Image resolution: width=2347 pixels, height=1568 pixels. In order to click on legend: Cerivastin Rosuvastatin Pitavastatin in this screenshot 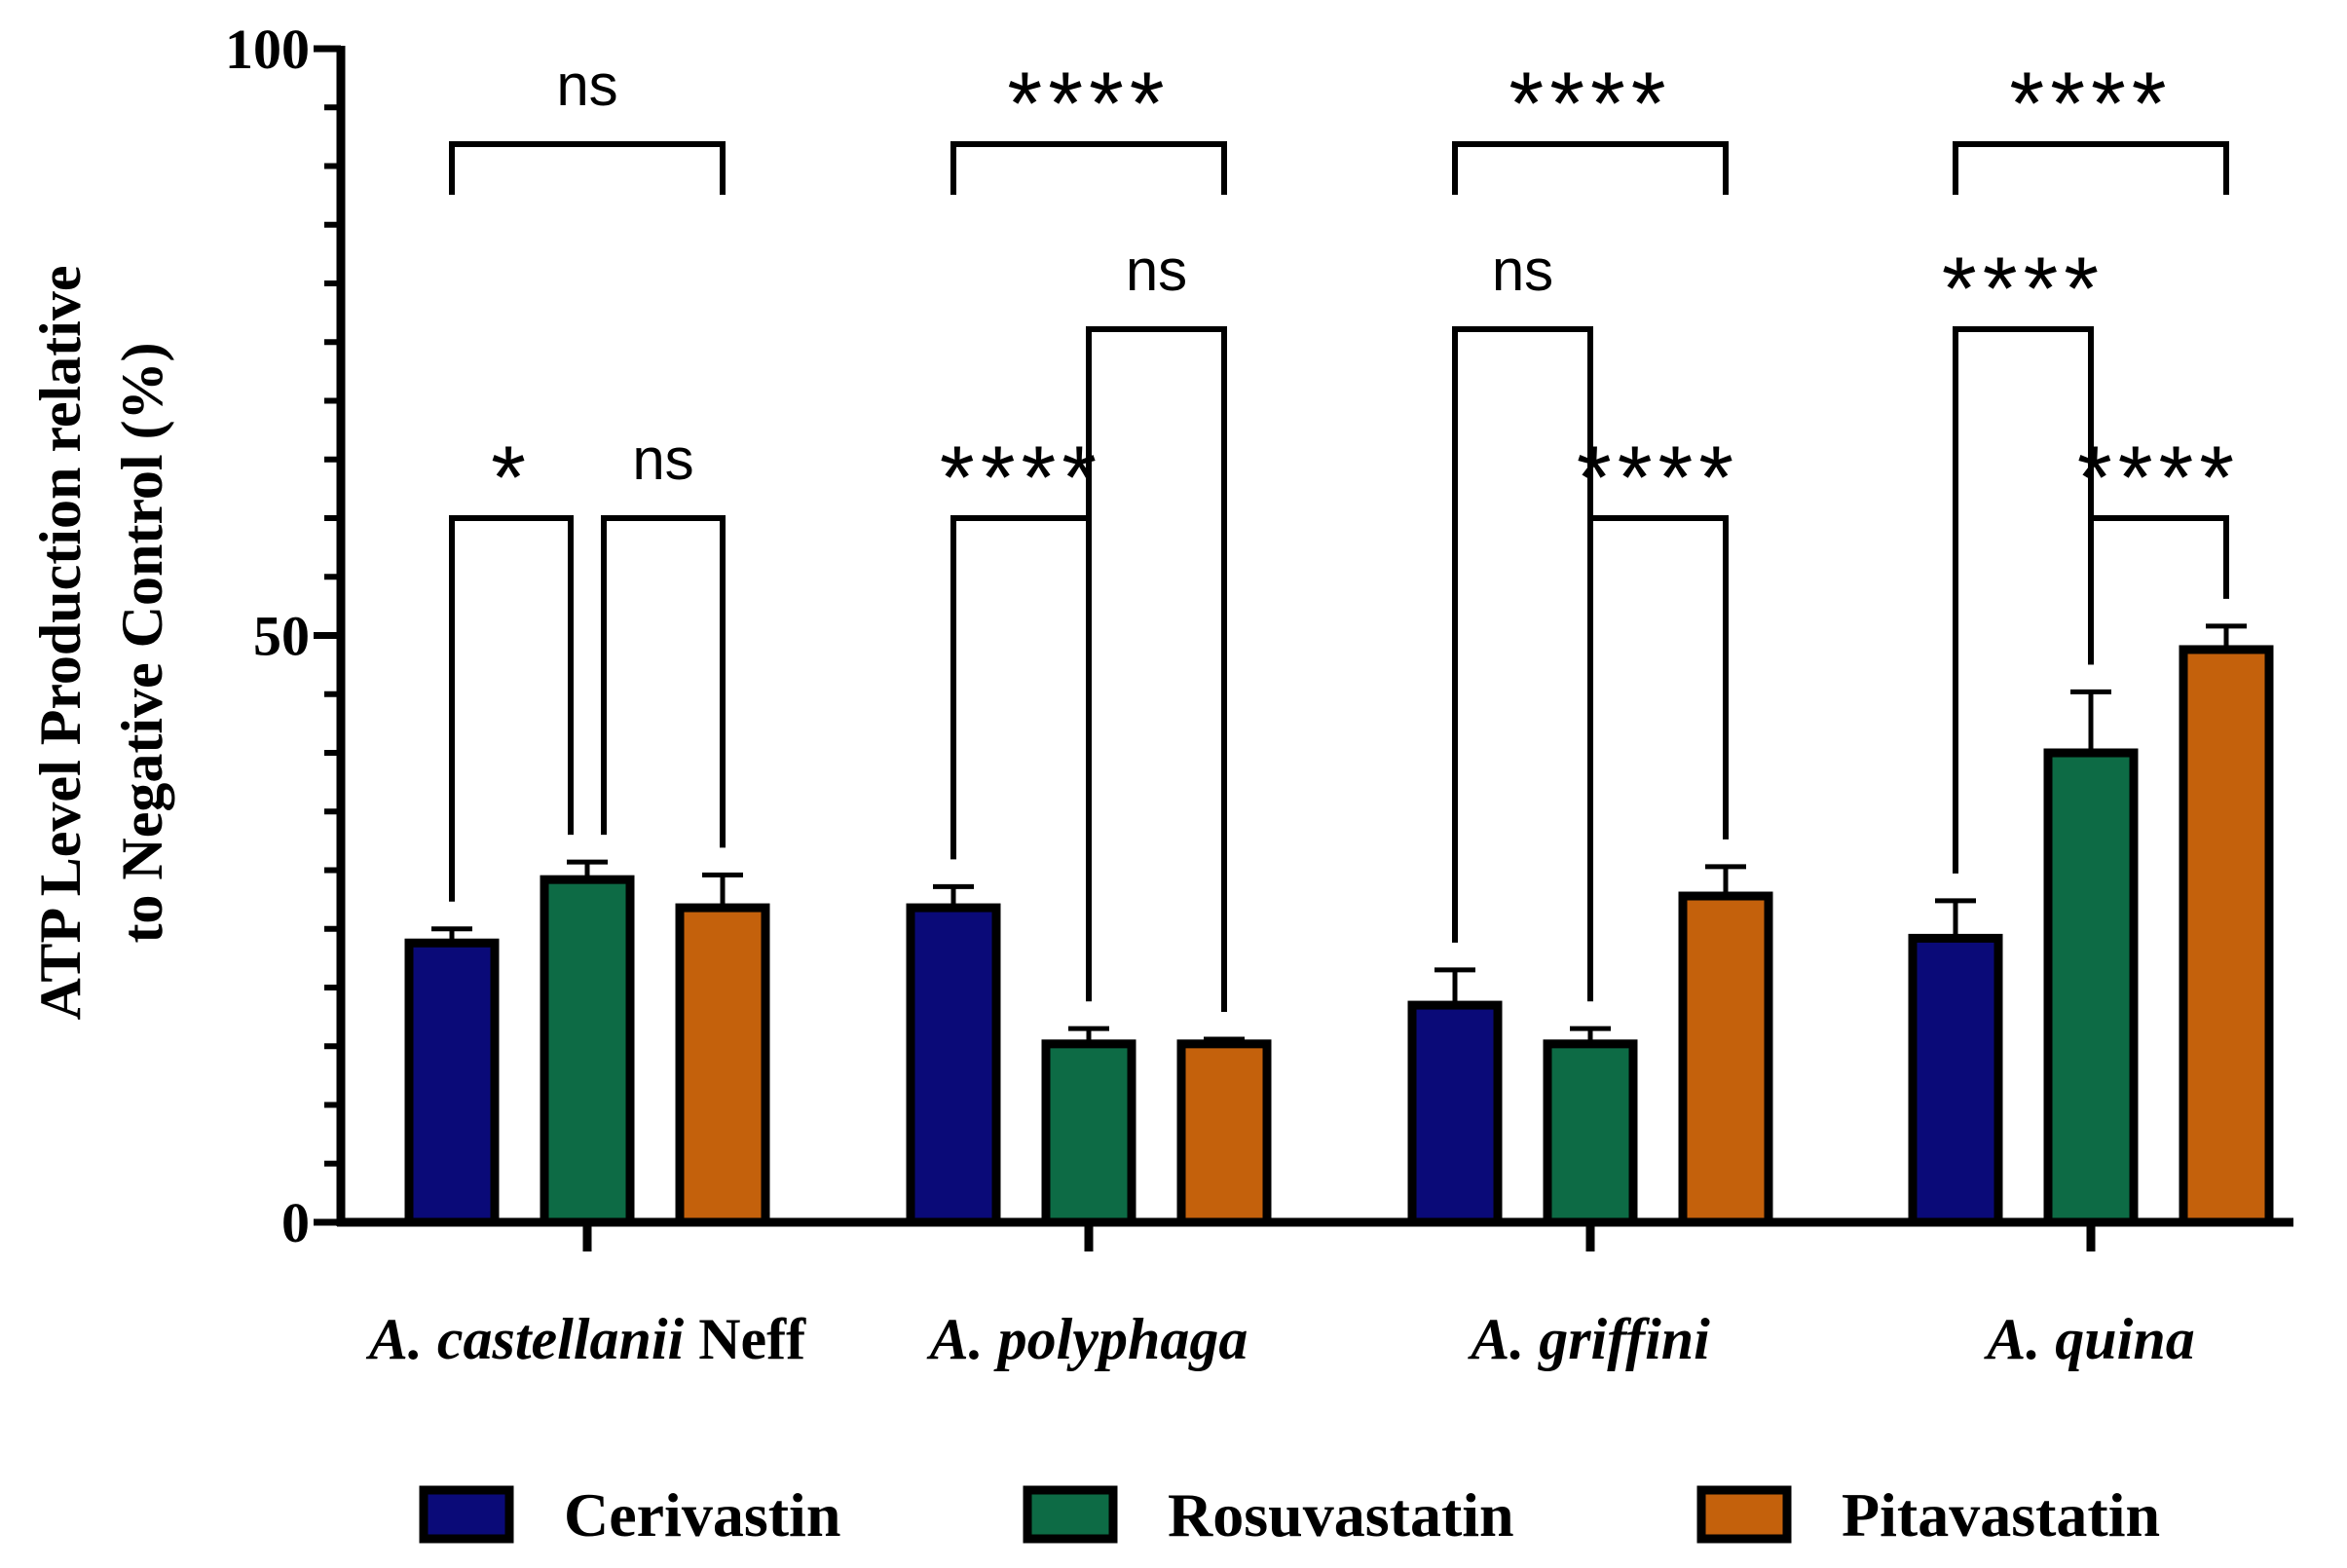, I will do `click(1289, 1514)`.